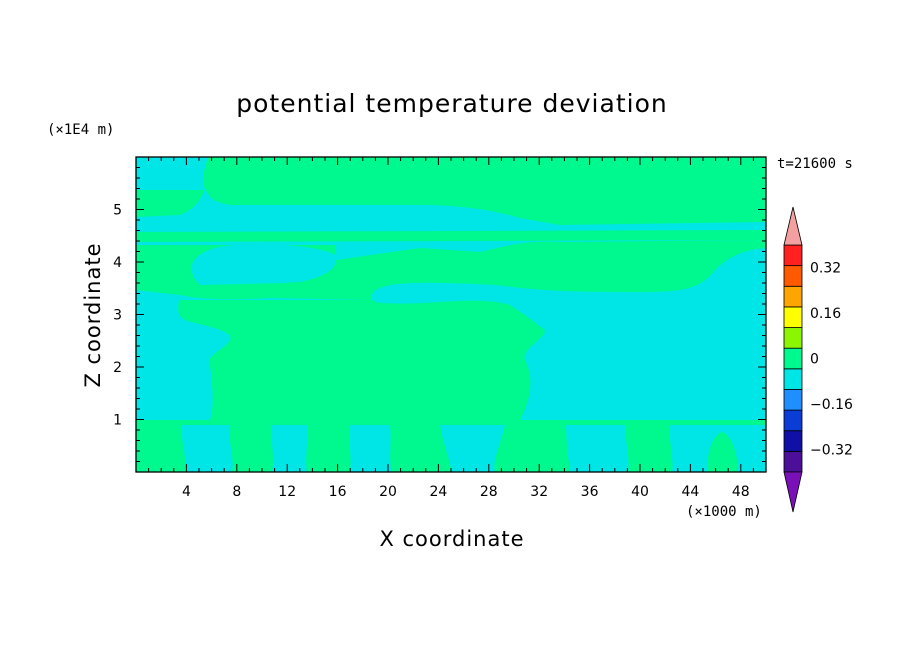  I want to click on colorbar-tick-label: −0.16, so click(831, 405).